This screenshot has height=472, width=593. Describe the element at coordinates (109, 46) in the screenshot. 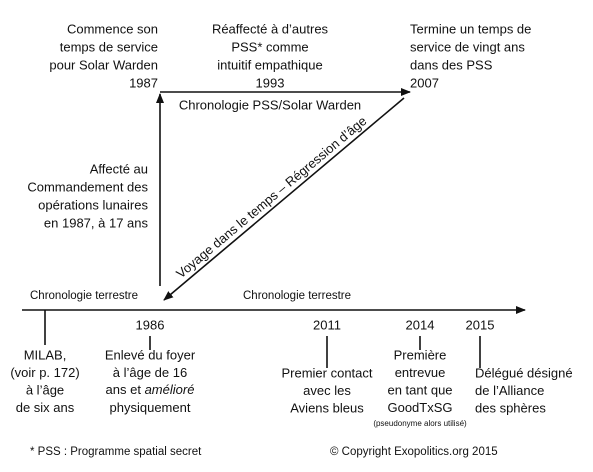

I see `text-line: temps de service` at that location.